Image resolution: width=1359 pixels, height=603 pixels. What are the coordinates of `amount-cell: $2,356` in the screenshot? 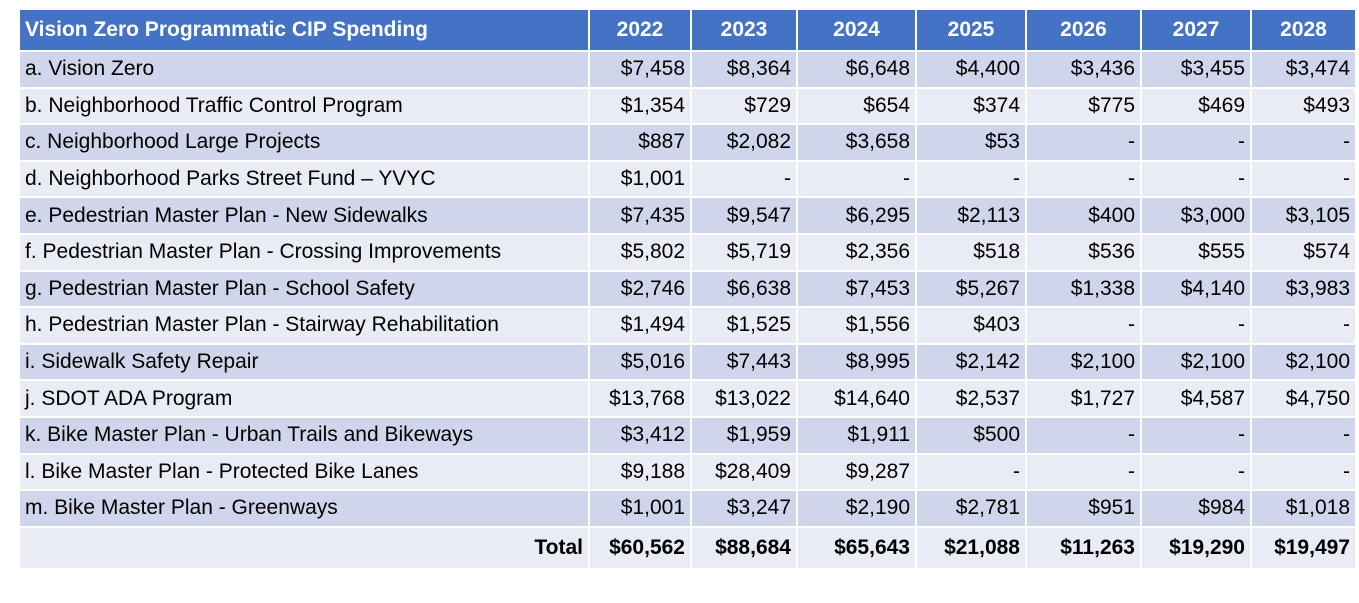 It's located at (856, 252).